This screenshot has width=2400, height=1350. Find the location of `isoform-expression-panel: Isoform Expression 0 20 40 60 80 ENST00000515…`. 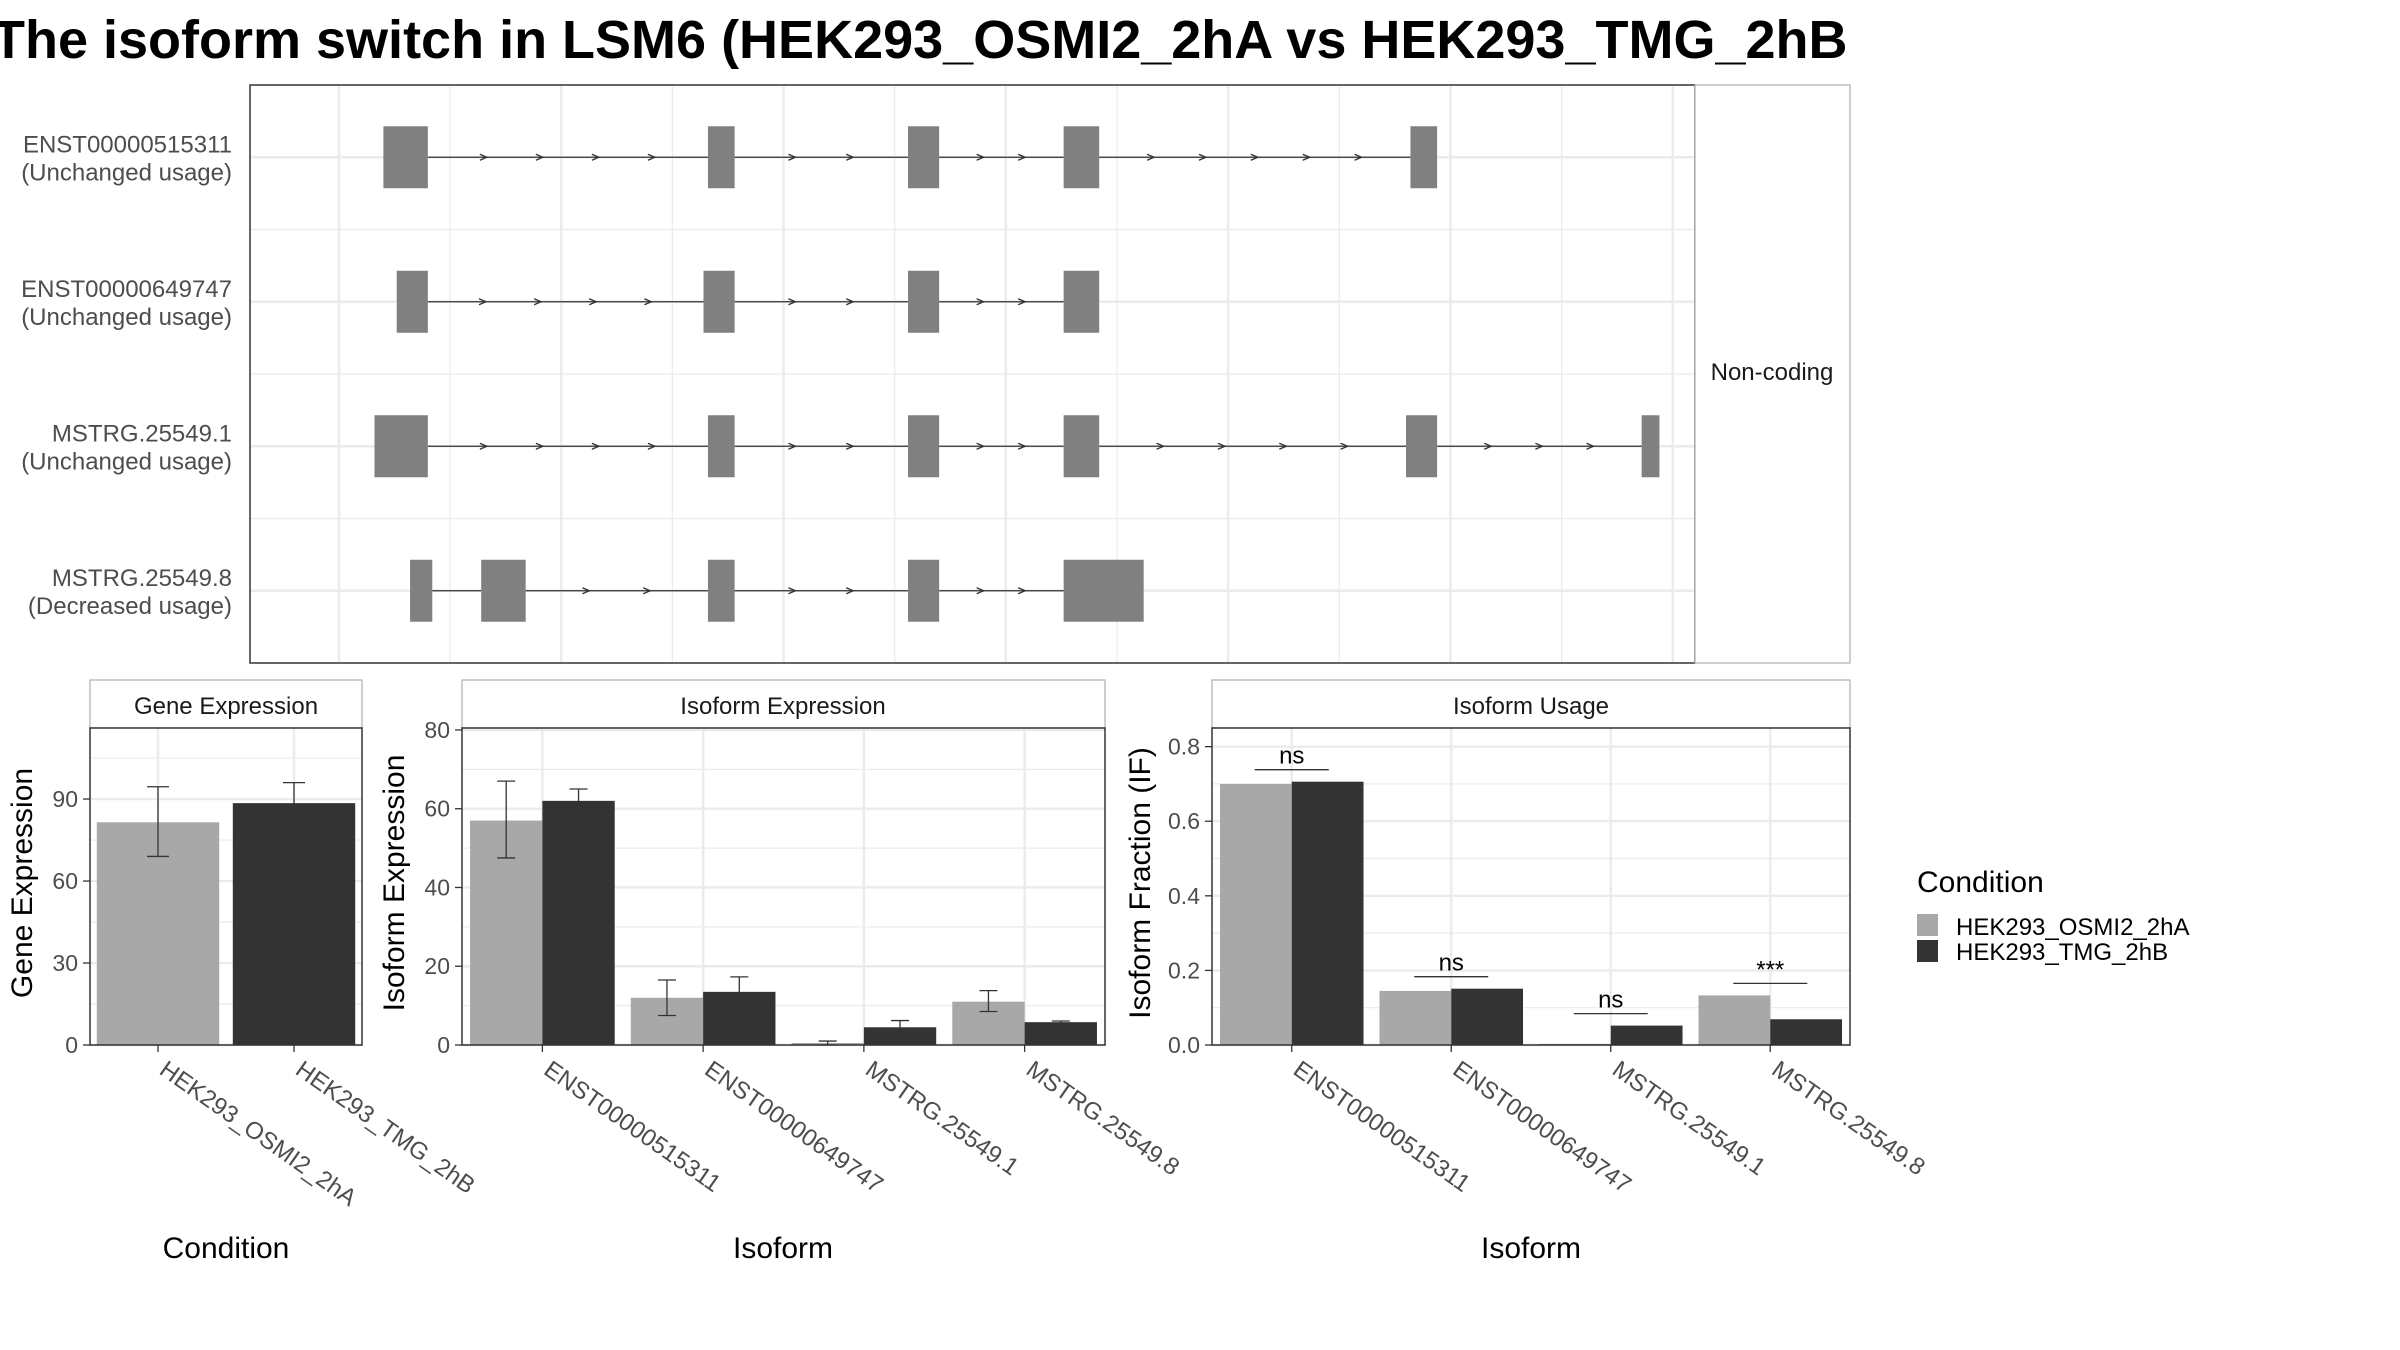

isoform-expression-panel: Isoform Expression 0 20 40 60 80 ENST00000515… is located at coordinates (781, 972).